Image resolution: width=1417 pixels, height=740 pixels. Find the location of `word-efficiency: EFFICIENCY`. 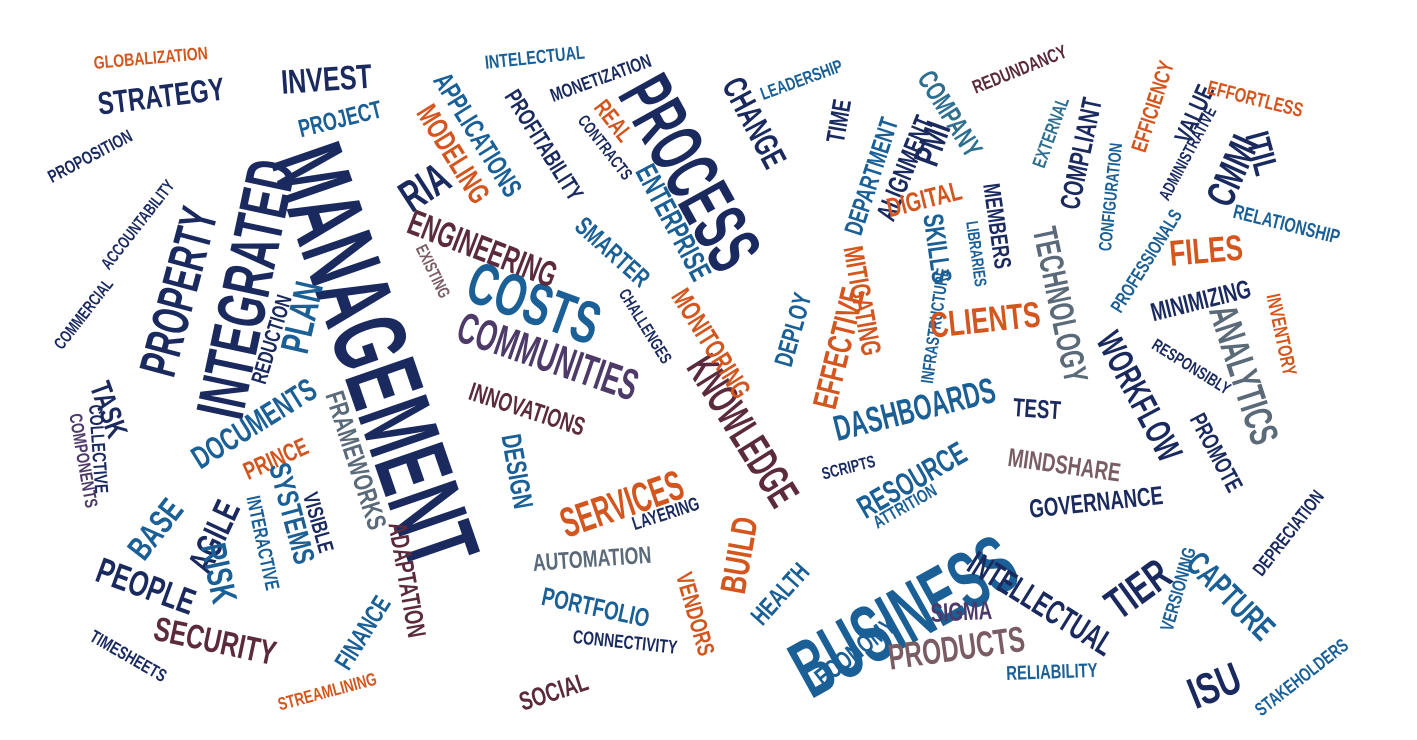

word-efficiency: EFFICIENCY is located at coordinates (1152, 106).